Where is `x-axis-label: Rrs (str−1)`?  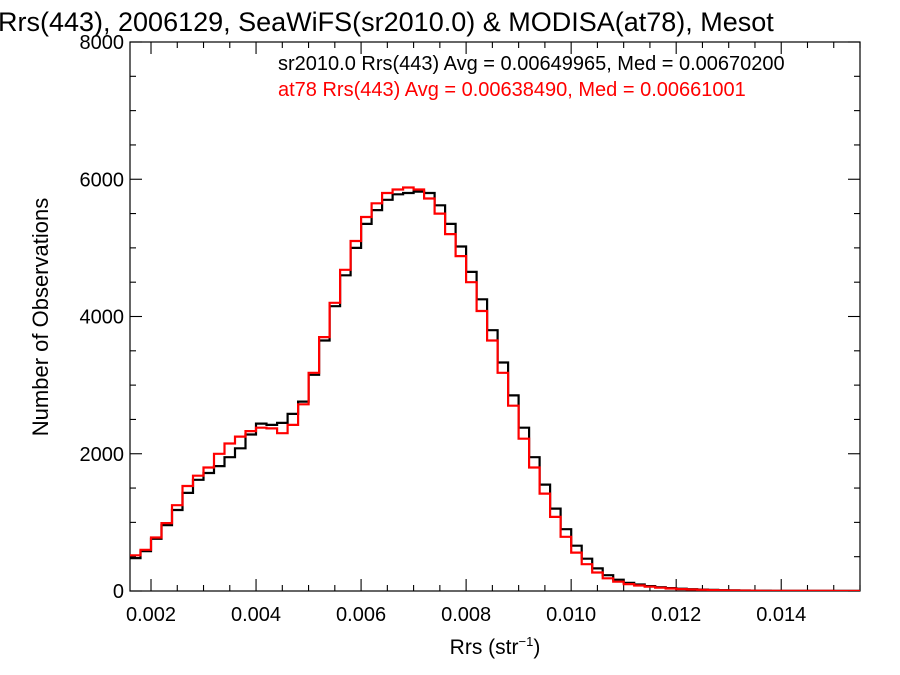 x-axis-label: Rrs (str−1) is located at coordinates (495, 646).